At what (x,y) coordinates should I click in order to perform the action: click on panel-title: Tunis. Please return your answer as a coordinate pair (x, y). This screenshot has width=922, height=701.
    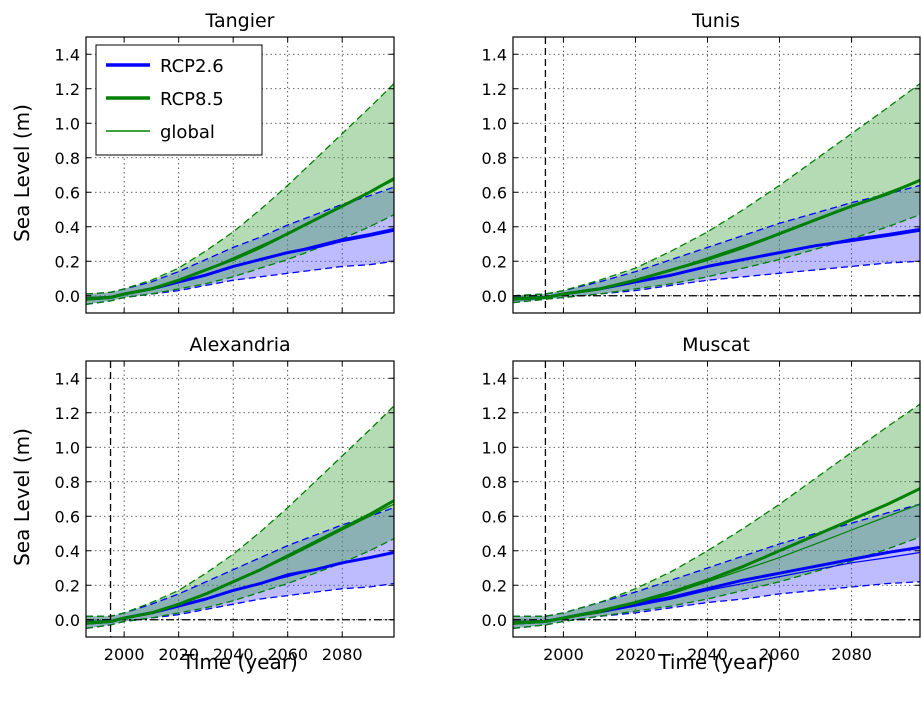
    Looking at the image, I should click on (715, 21).